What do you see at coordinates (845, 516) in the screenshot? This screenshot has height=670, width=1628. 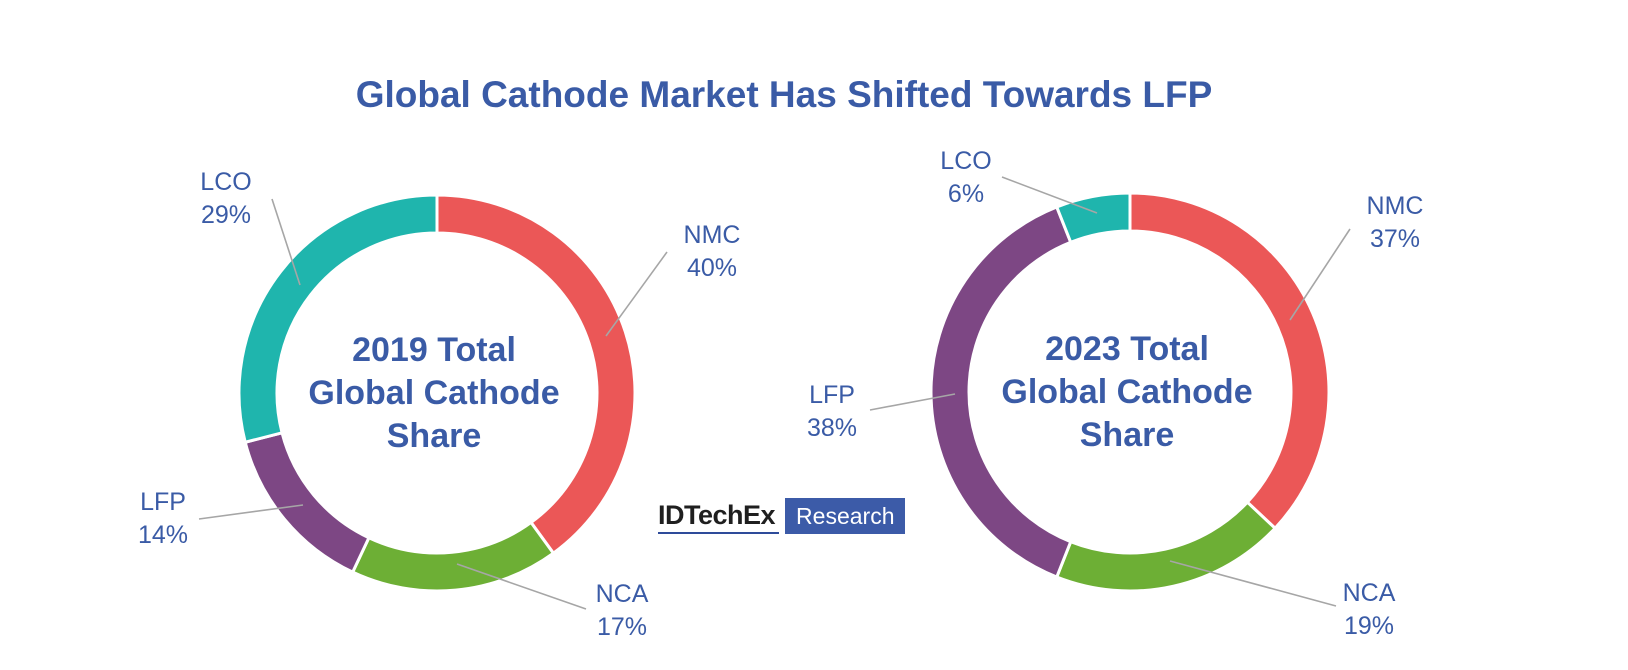 I see `logo-tag: Research` at bounding box center [845, 516].